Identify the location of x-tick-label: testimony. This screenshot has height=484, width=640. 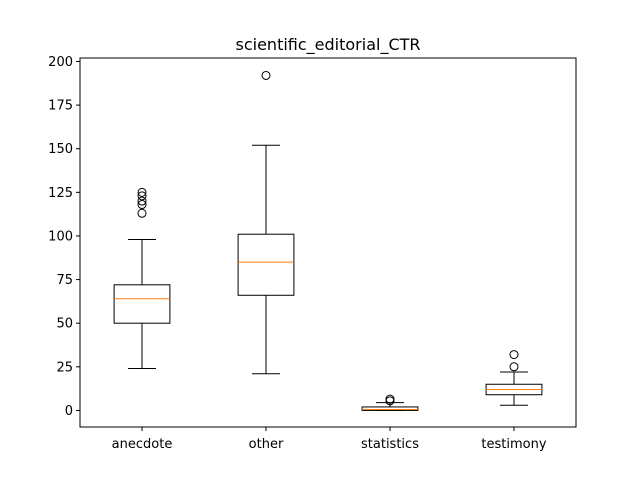
(513, 444).